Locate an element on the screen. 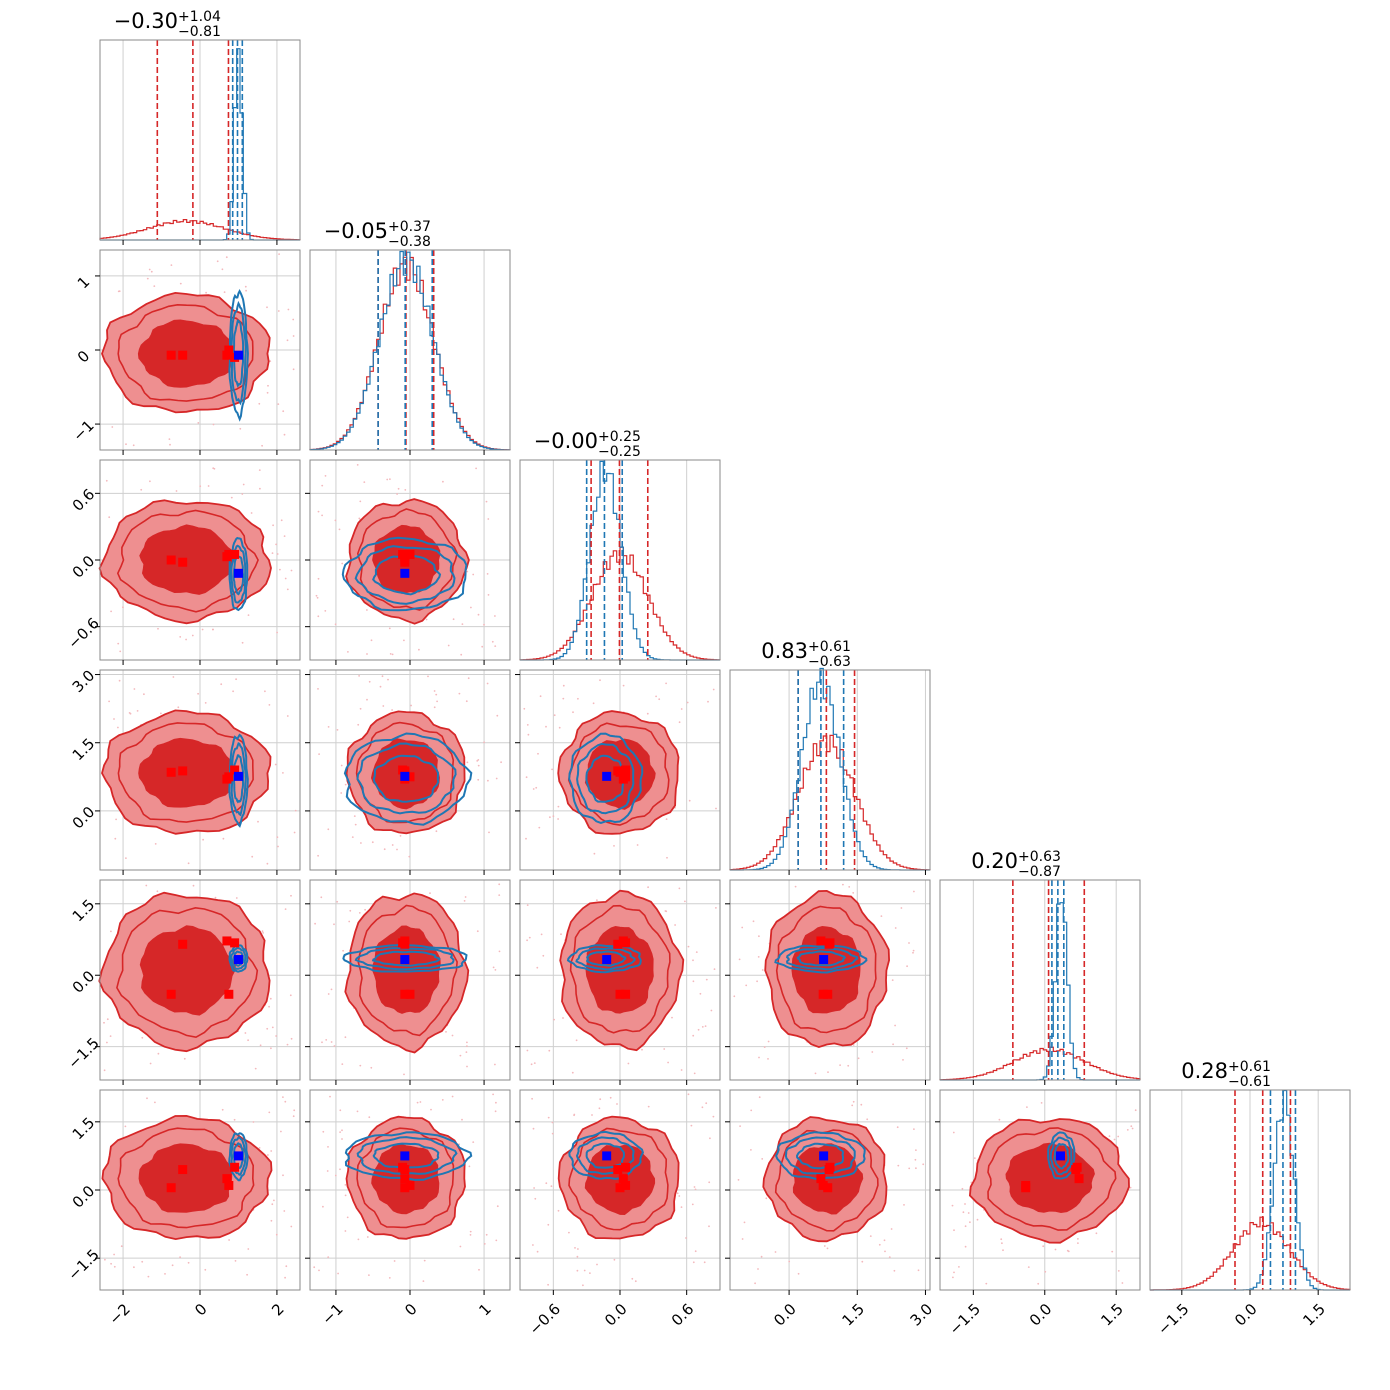 The image size is (1390, 1390). marker-blue is located at coordinates (238, 776).